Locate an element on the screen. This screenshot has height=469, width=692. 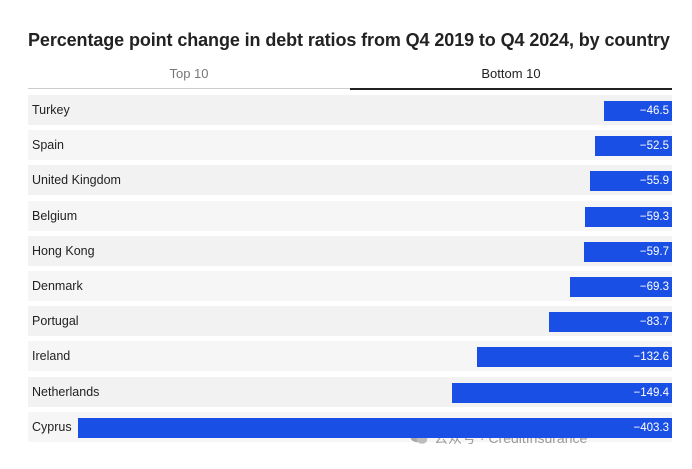
category-label: Denmark is located at coordinates (57, 285).